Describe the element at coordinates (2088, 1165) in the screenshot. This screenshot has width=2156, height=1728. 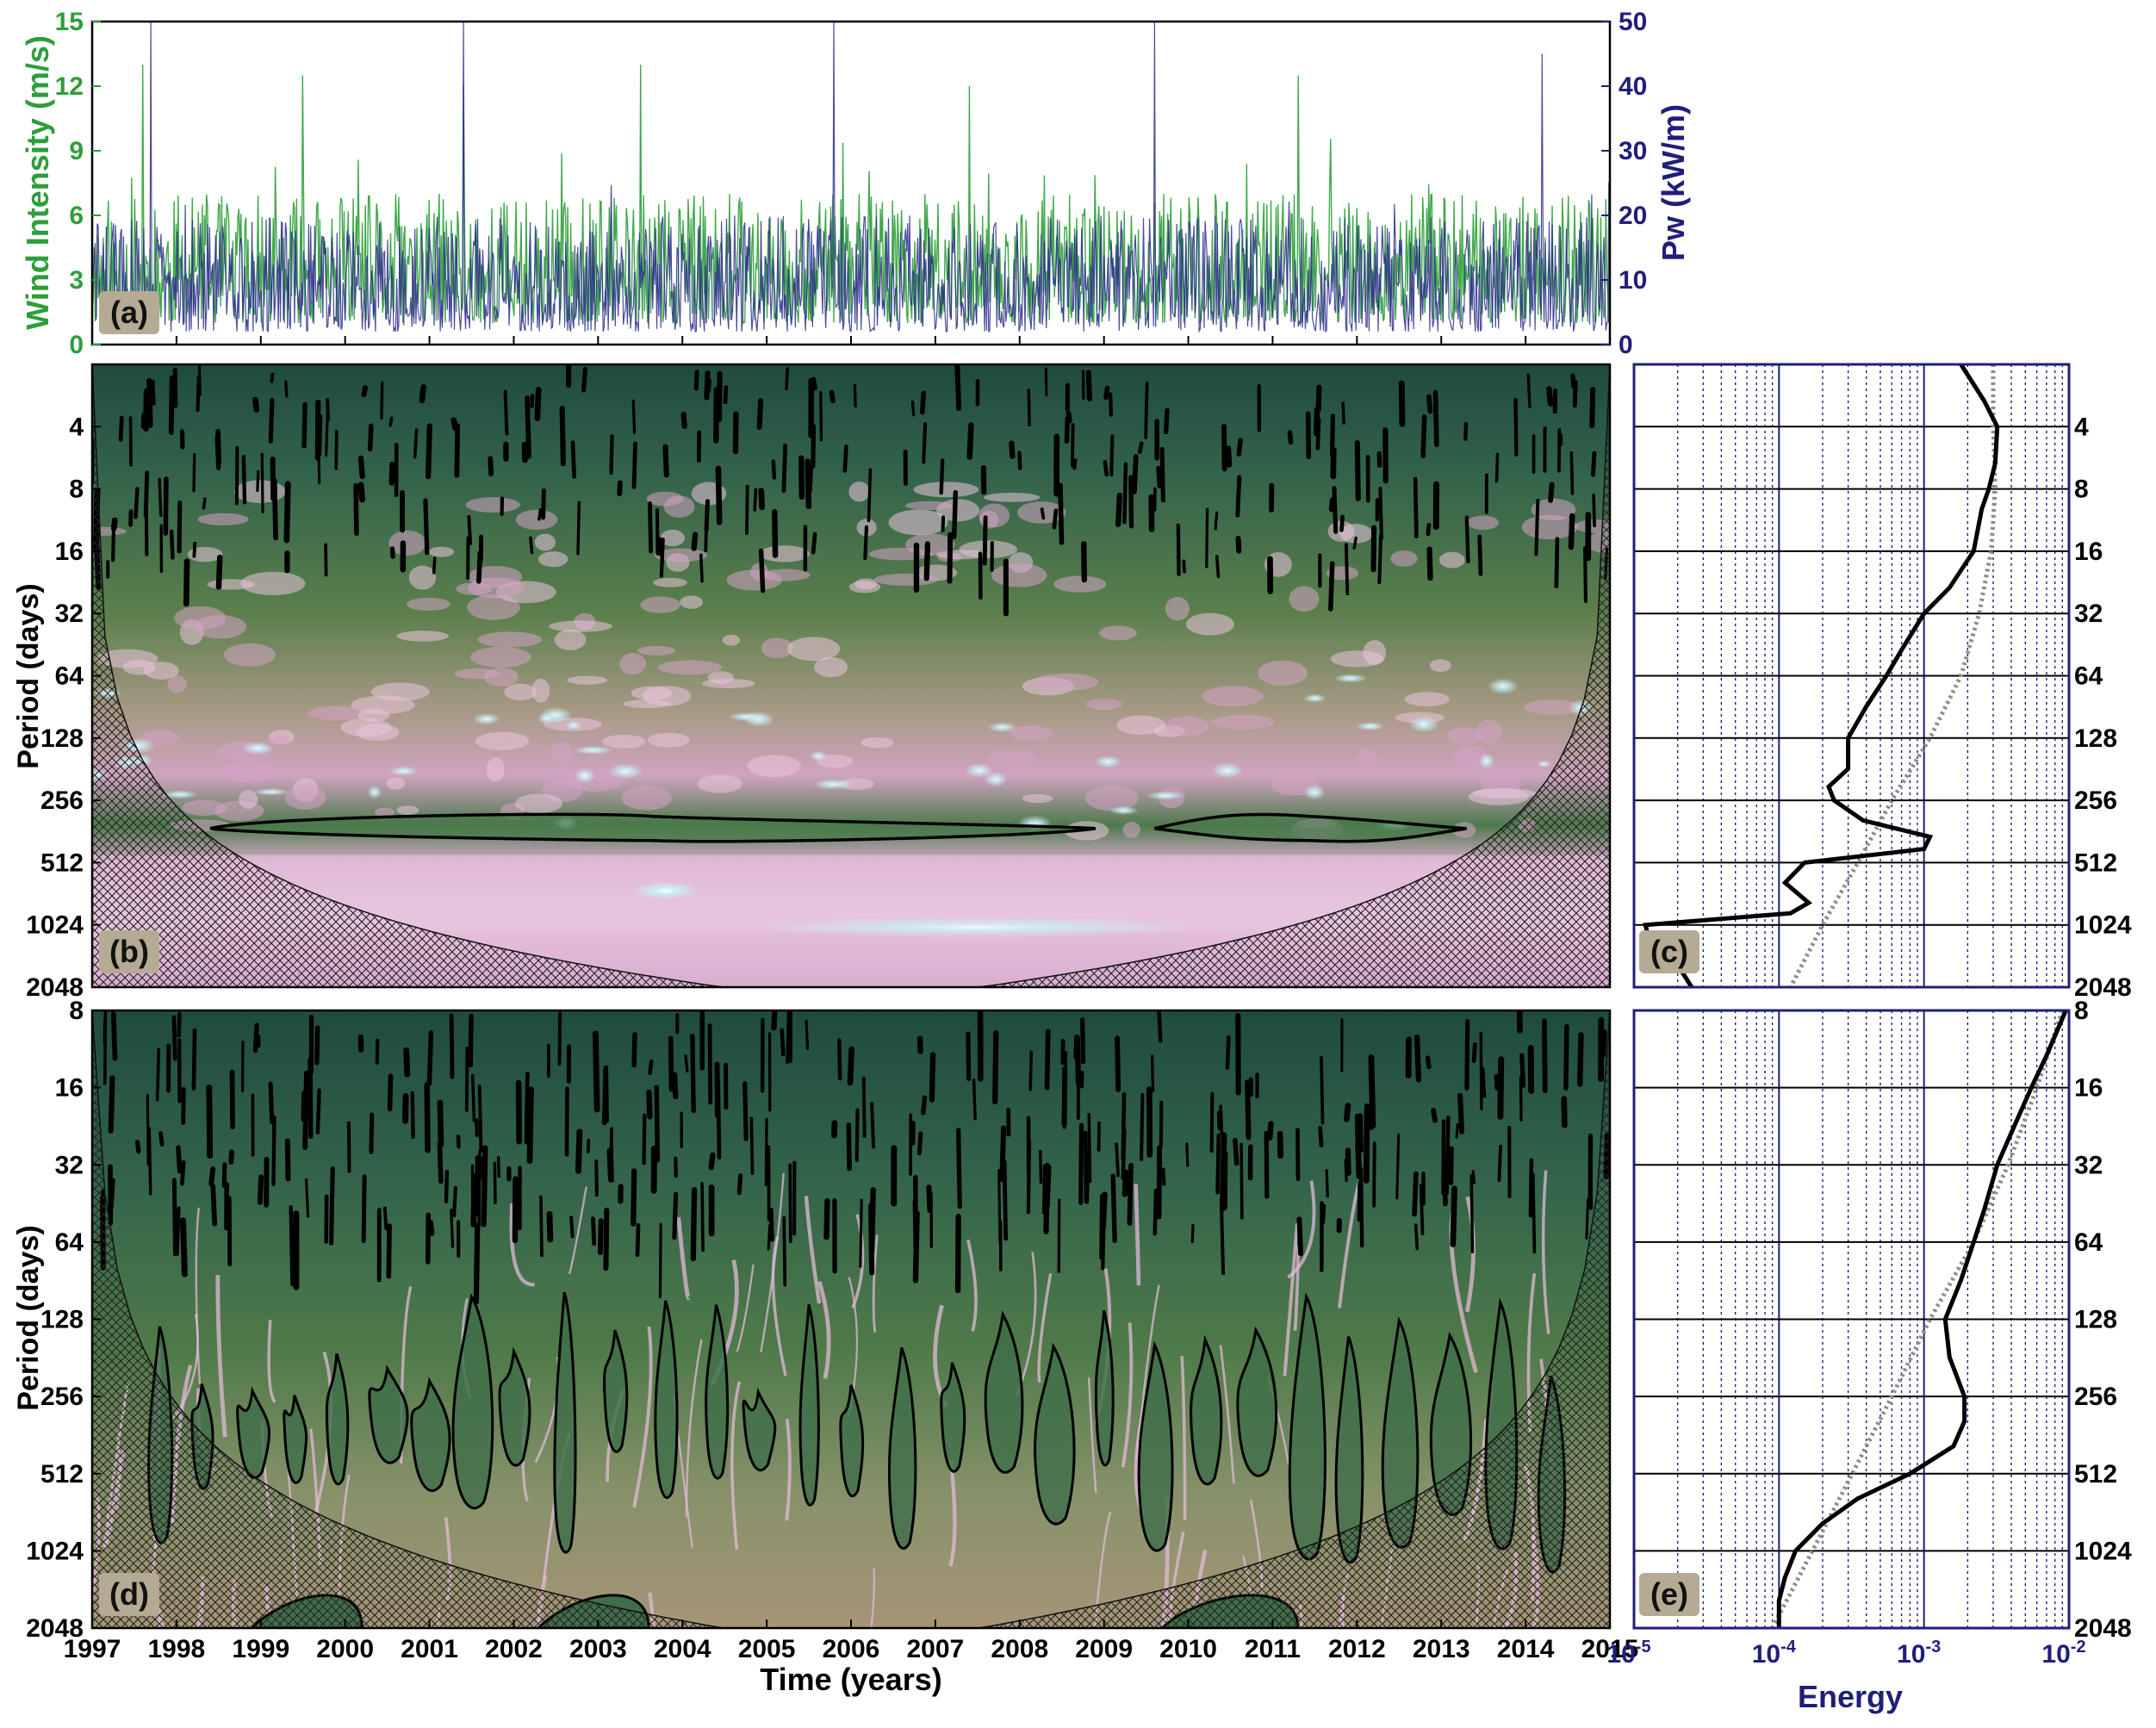
I see `panel-e-y-tick-label: 32` at that location.